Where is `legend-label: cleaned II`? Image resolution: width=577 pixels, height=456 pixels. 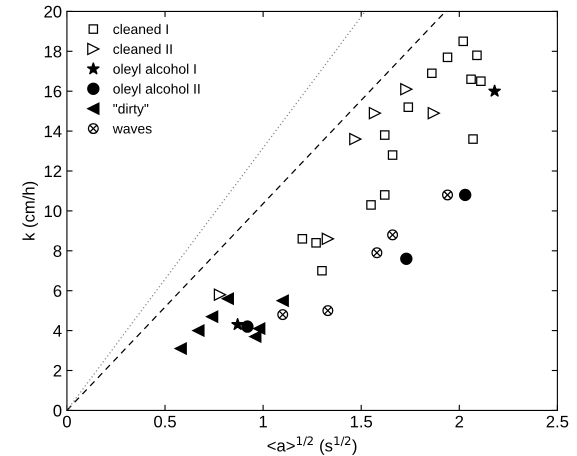
legend-label: cleaned II is located at coordinates (142, 49).